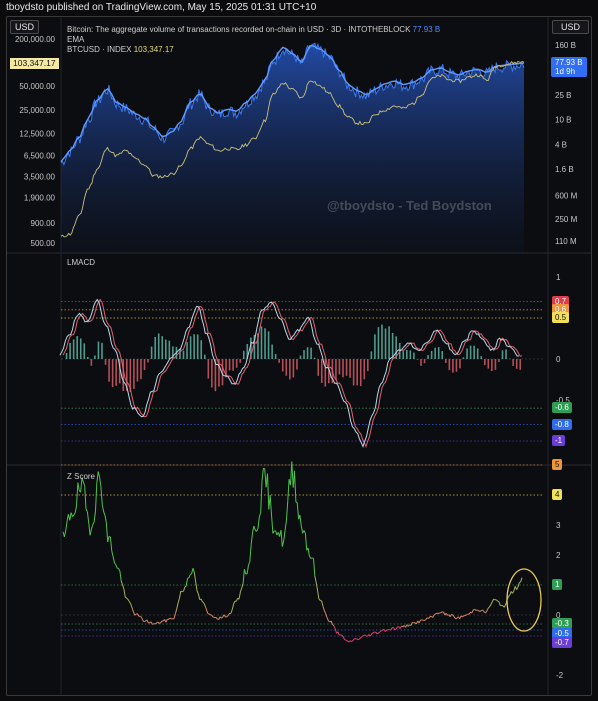 Image resolution: width=598 pixels, height=701 pixels. What do you see at coordinates (76, 39) in the screenshot?
I see `legend-ema: EMA` at bounding box center [76, 39].